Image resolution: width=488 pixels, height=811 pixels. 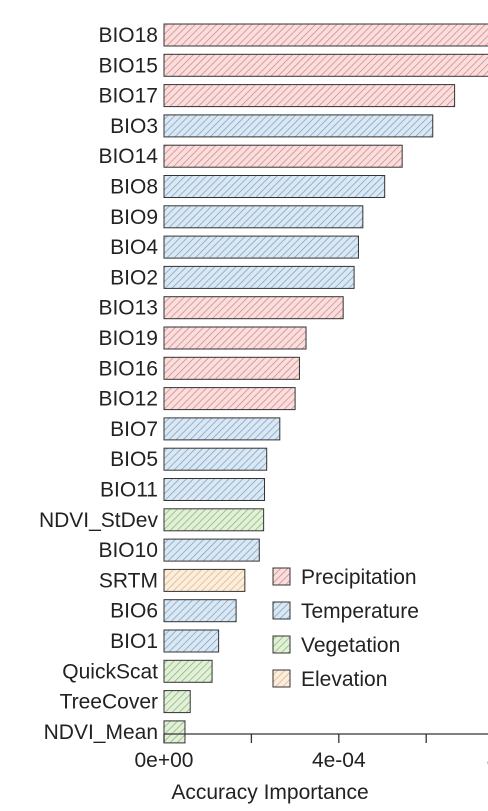 I want to click on bar-quickscat, so click(x=188, y=671).